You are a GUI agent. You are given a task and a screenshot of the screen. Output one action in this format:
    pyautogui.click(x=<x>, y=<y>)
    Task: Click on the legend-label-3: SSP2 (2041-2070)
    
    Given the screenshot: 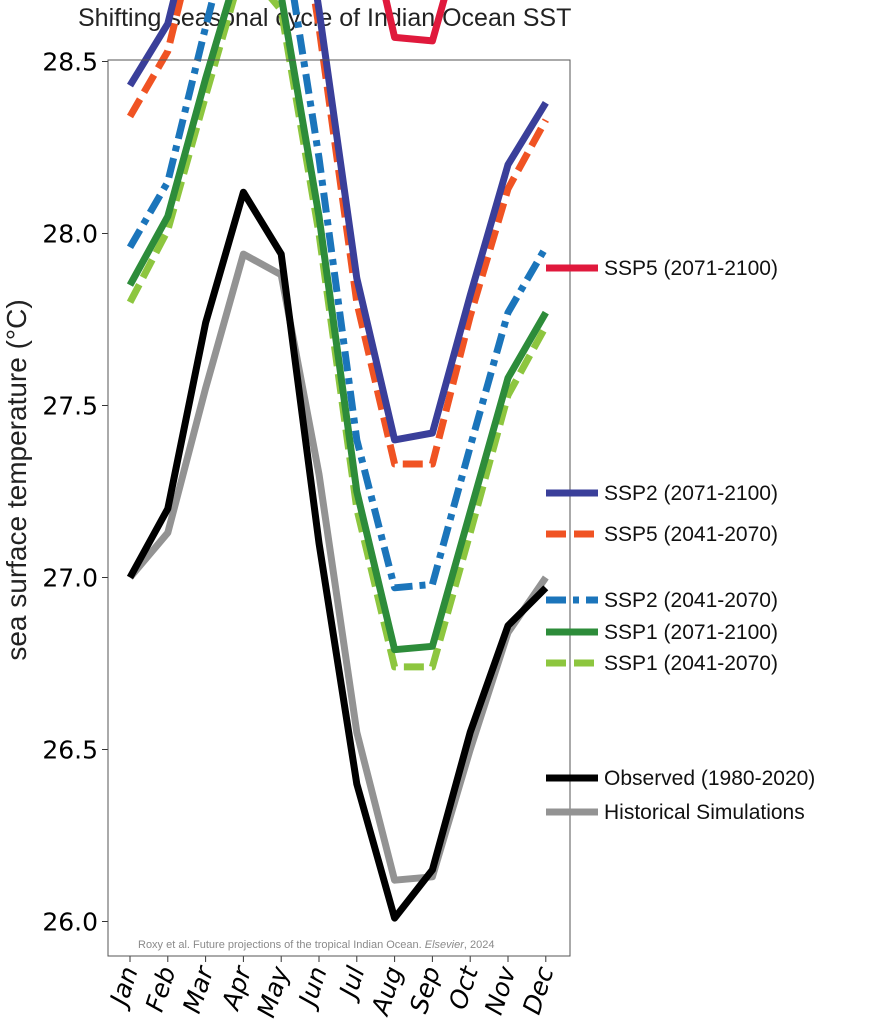 What is the action you would take?
    pyautogui.click(x=691, y=600)
    